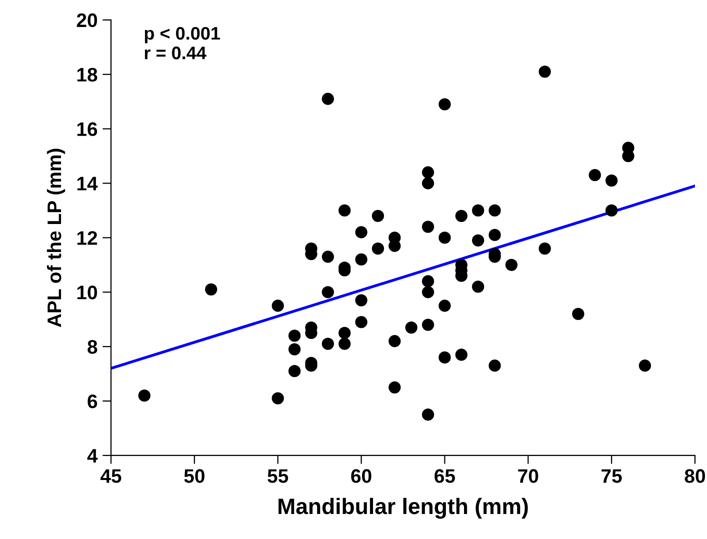 This screenshot has width=707, height=539. What do you see at coordinates (194, 476) in the screenshot?
I see `x-tick-label: 50` at bounding box center [194, 476].